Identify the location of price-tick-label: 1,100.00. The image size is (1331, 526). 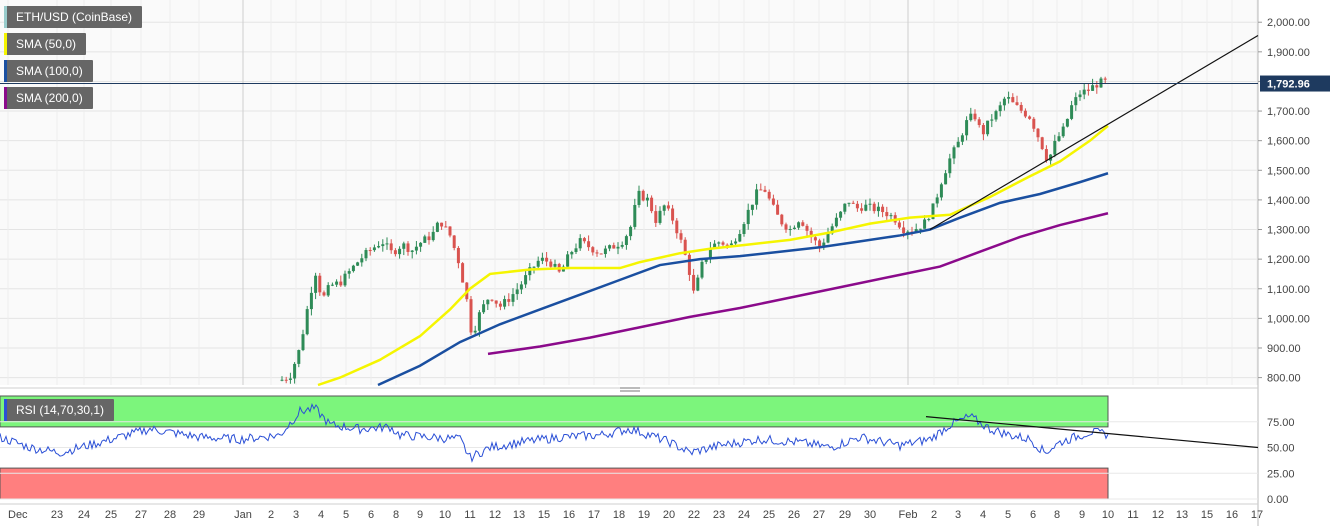
(1288, 290).